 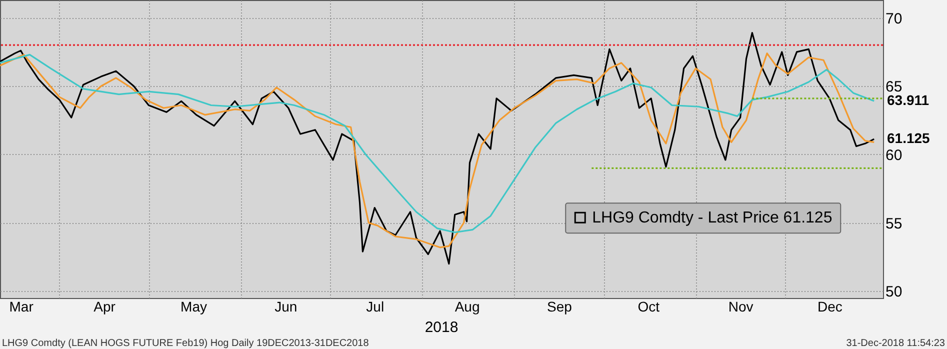 What do you see at coordinates (896, 343) in the screenshot?
I see `text: 31-Dec-2018 11:54:23` at bounding box center [896, 343].